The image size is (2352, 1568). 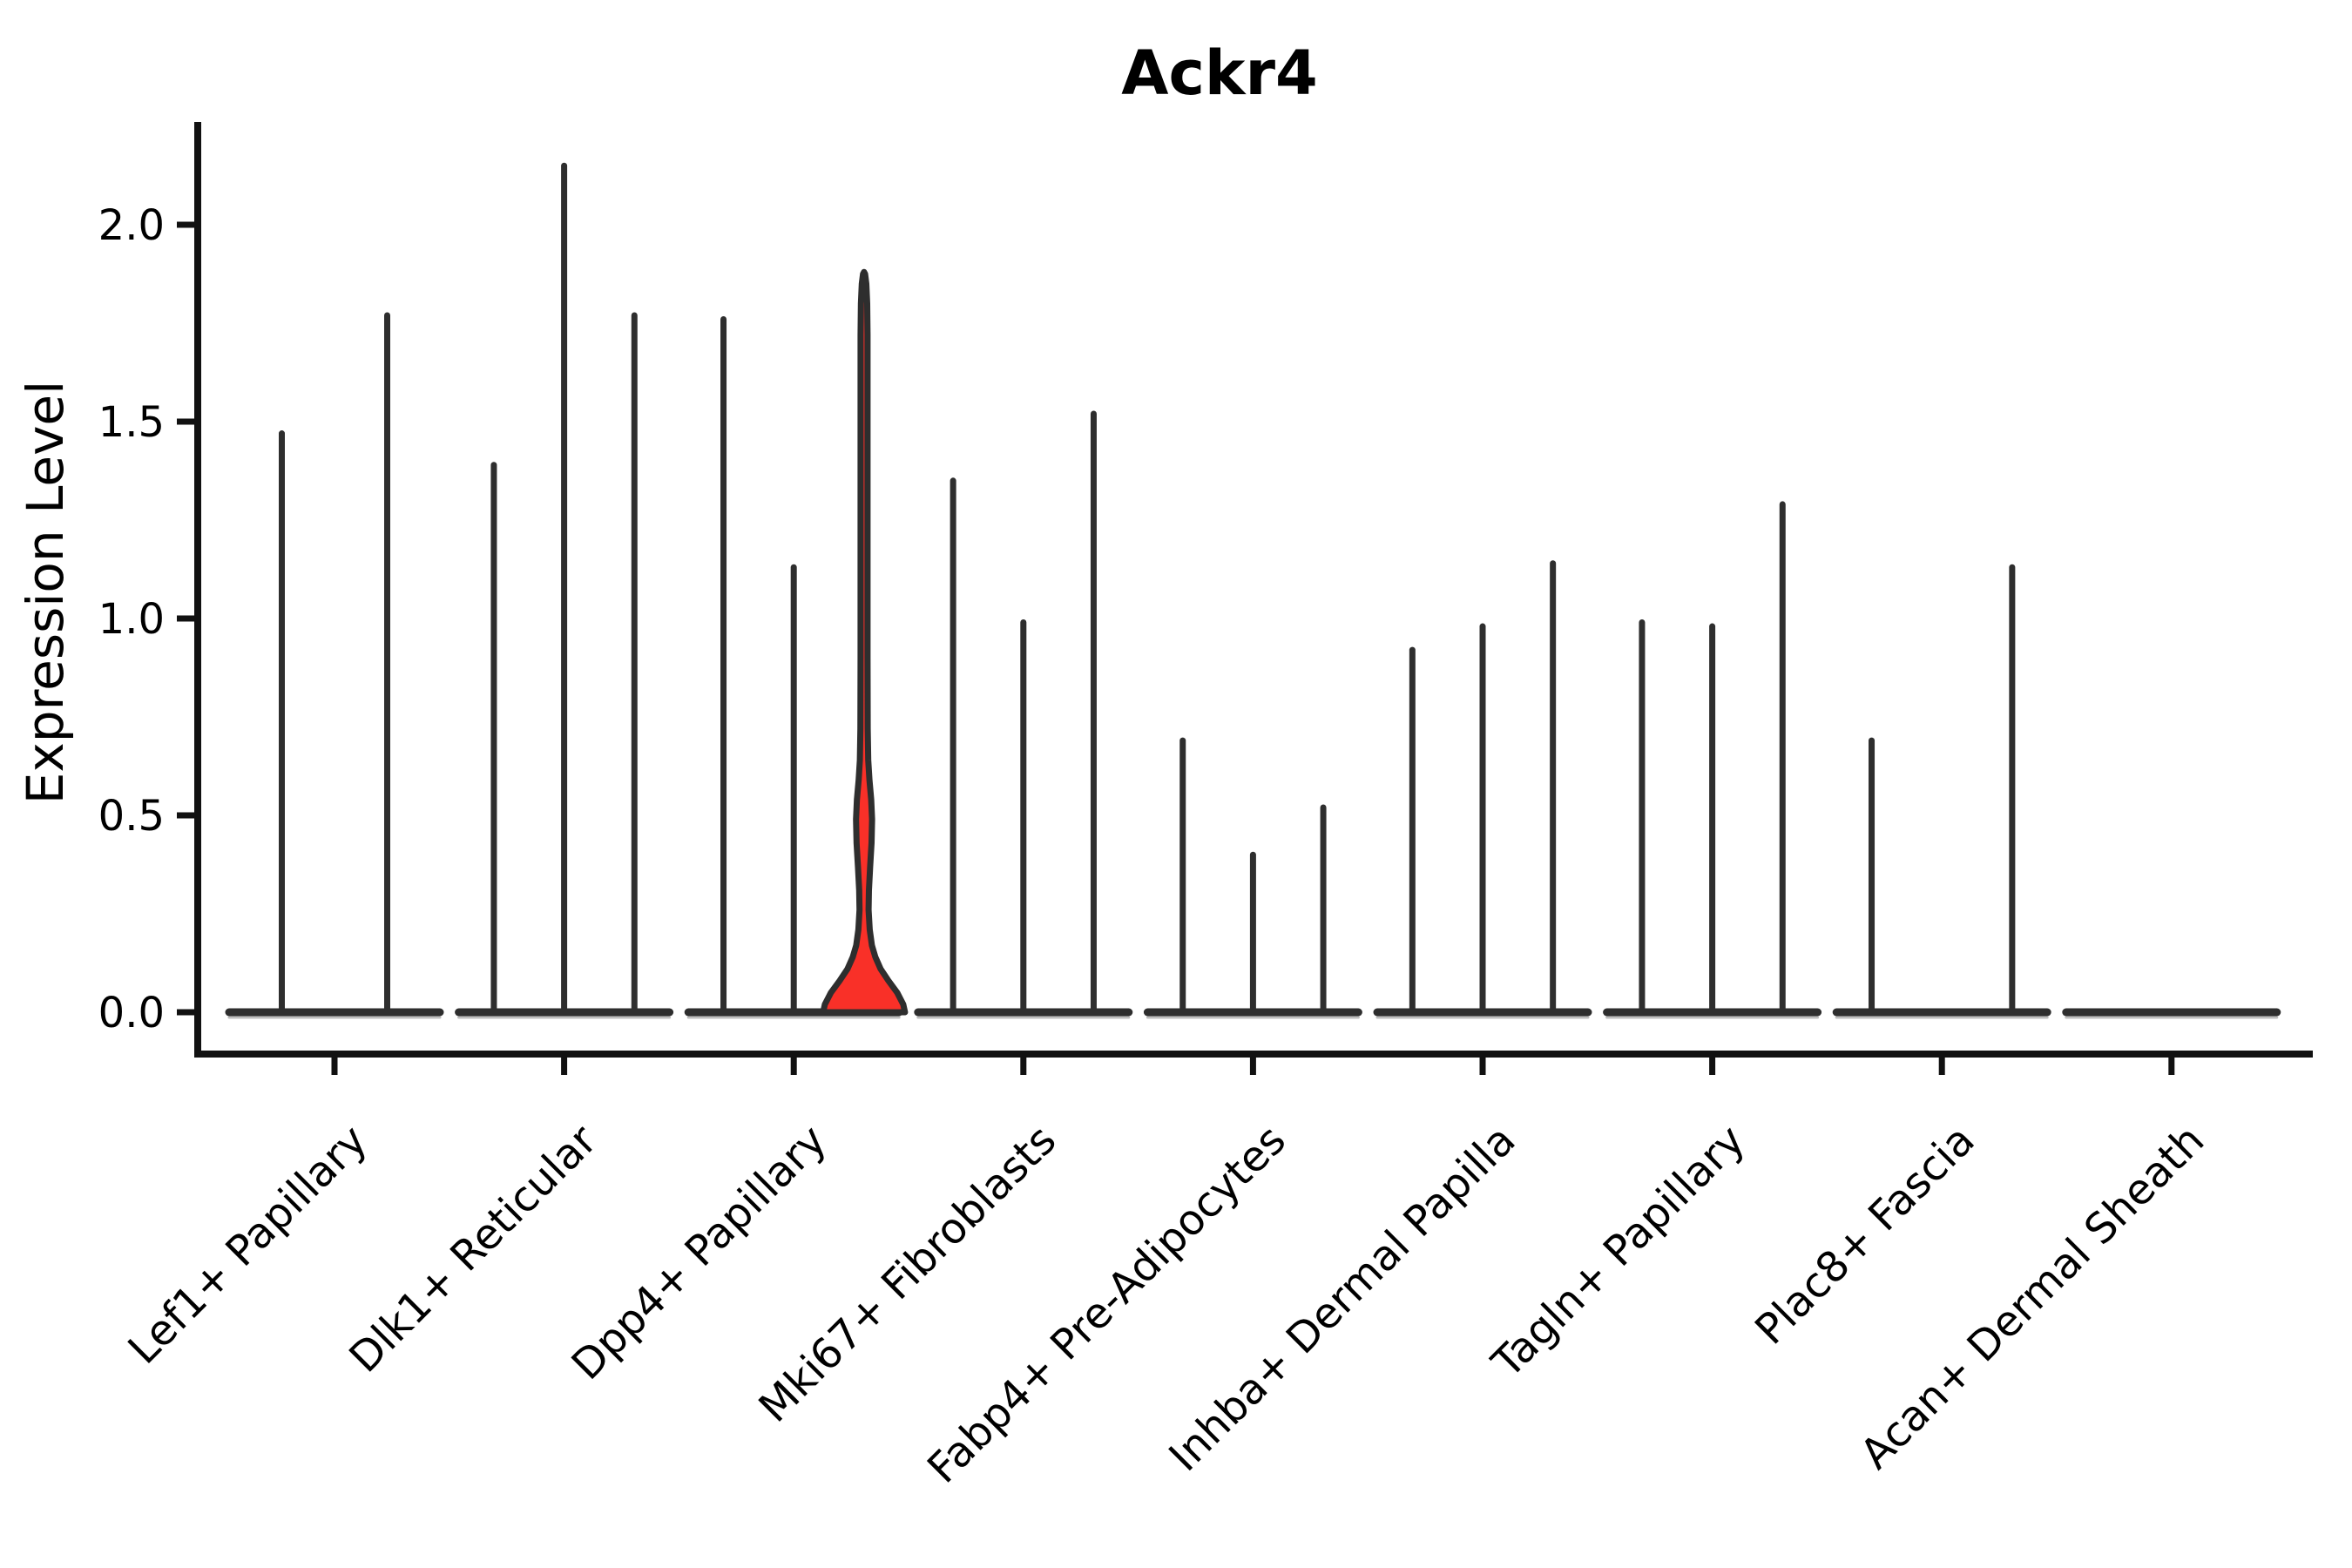 I want to click on x-tick-label: Tagln+ Papillary, so click(x=1618, y=1252).